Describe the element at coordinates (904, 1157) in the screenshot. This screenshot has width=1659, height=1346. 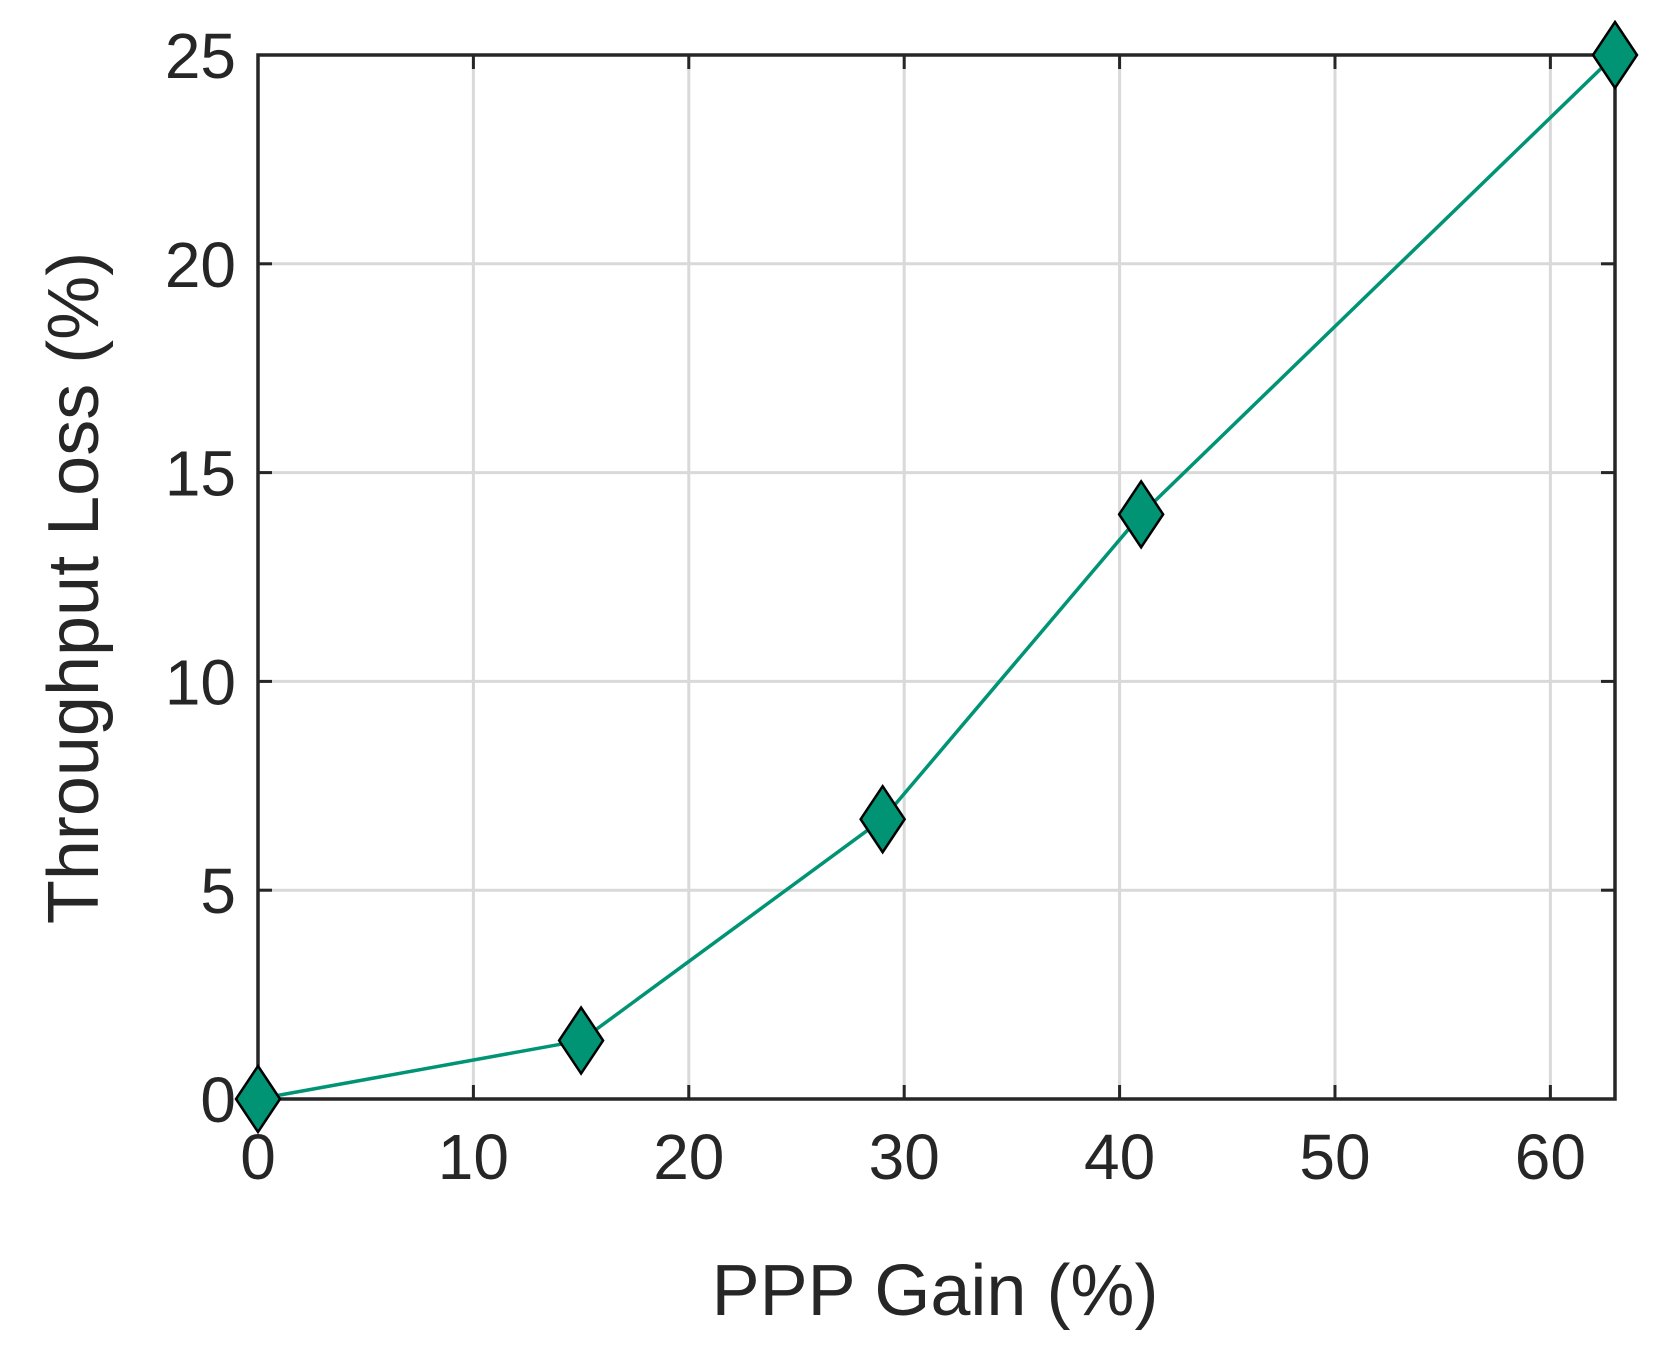
I see `x-tick-label: 30` at that location.